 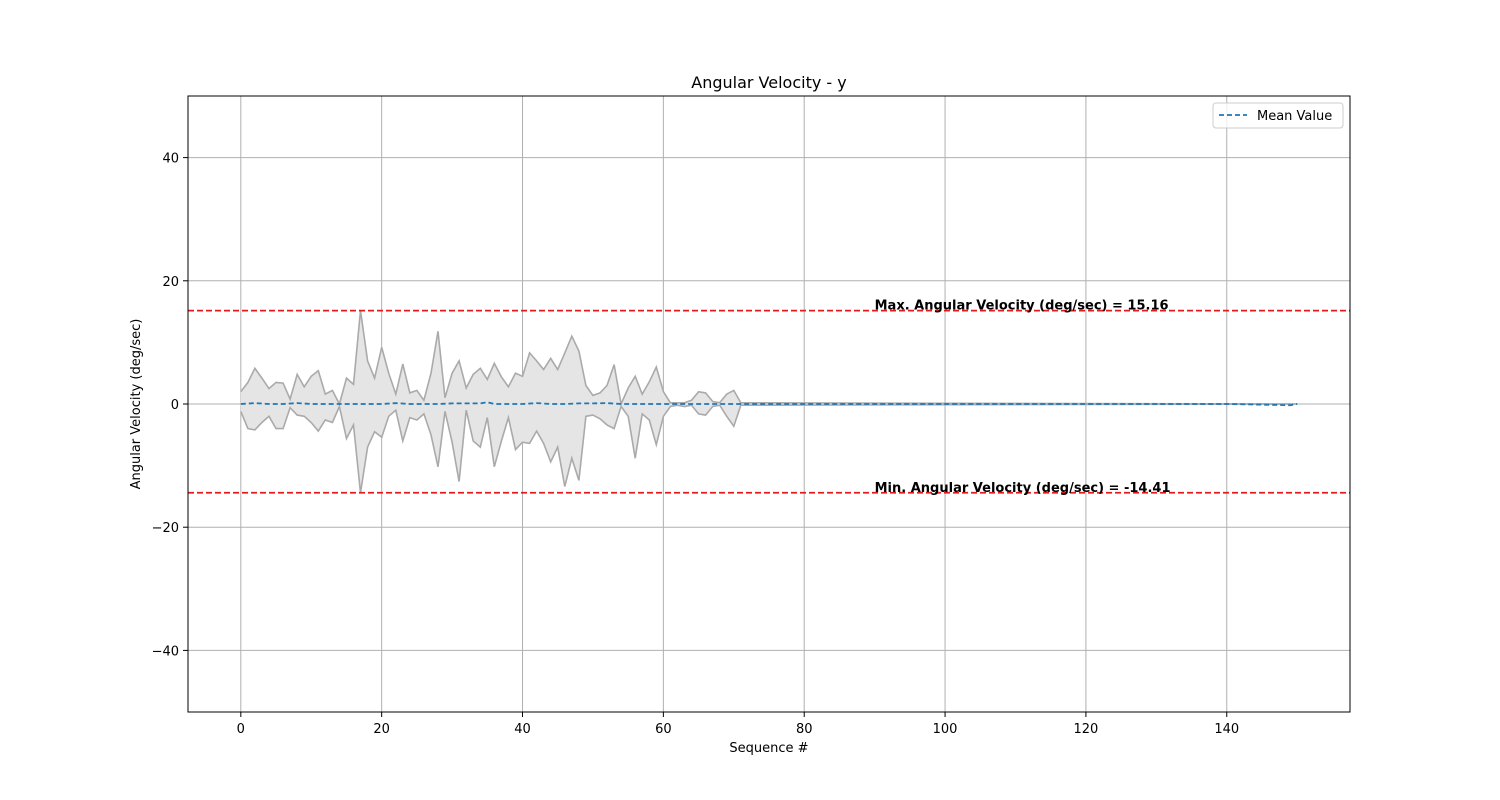 I want to click on x-tick-label: 100, so click(x=945, y=729).